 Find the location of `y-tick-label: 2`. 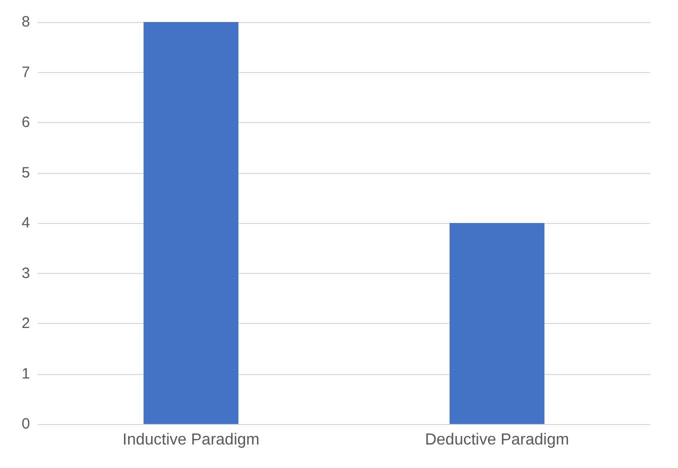

y-tick-label: 2 is located at coordinates (26, 323).